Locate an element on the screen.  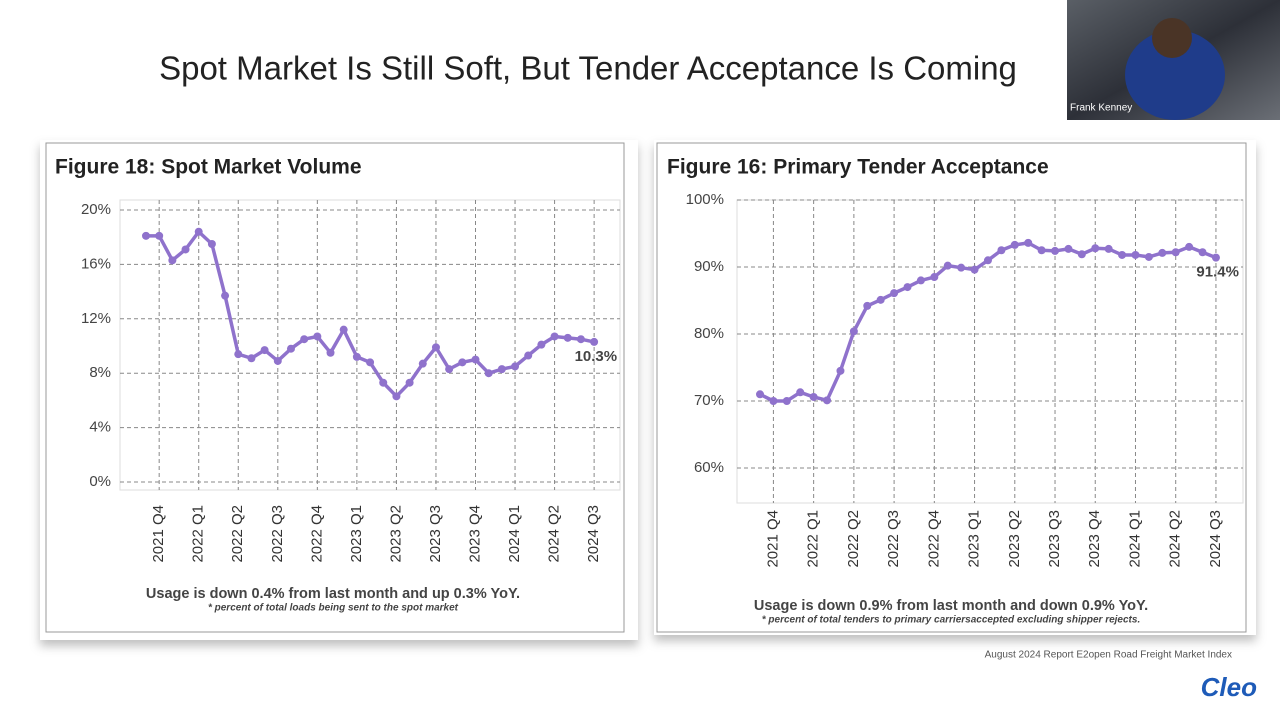
y-tick-label: 16% is located at coordinates (96, 263).